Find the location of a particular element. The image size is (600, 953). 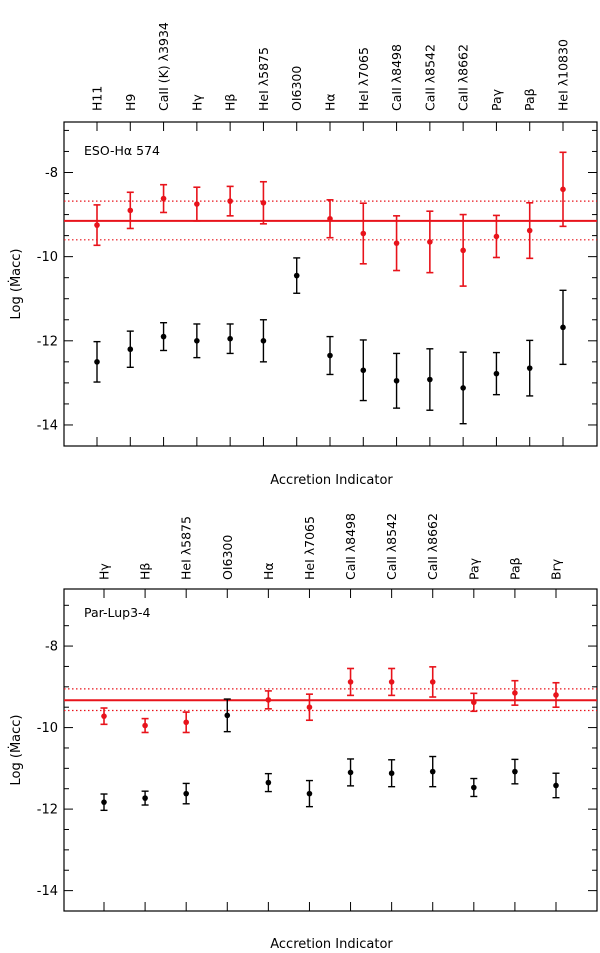

category-label: CaII (K) λ3934 is located at coordinates (163, 66).